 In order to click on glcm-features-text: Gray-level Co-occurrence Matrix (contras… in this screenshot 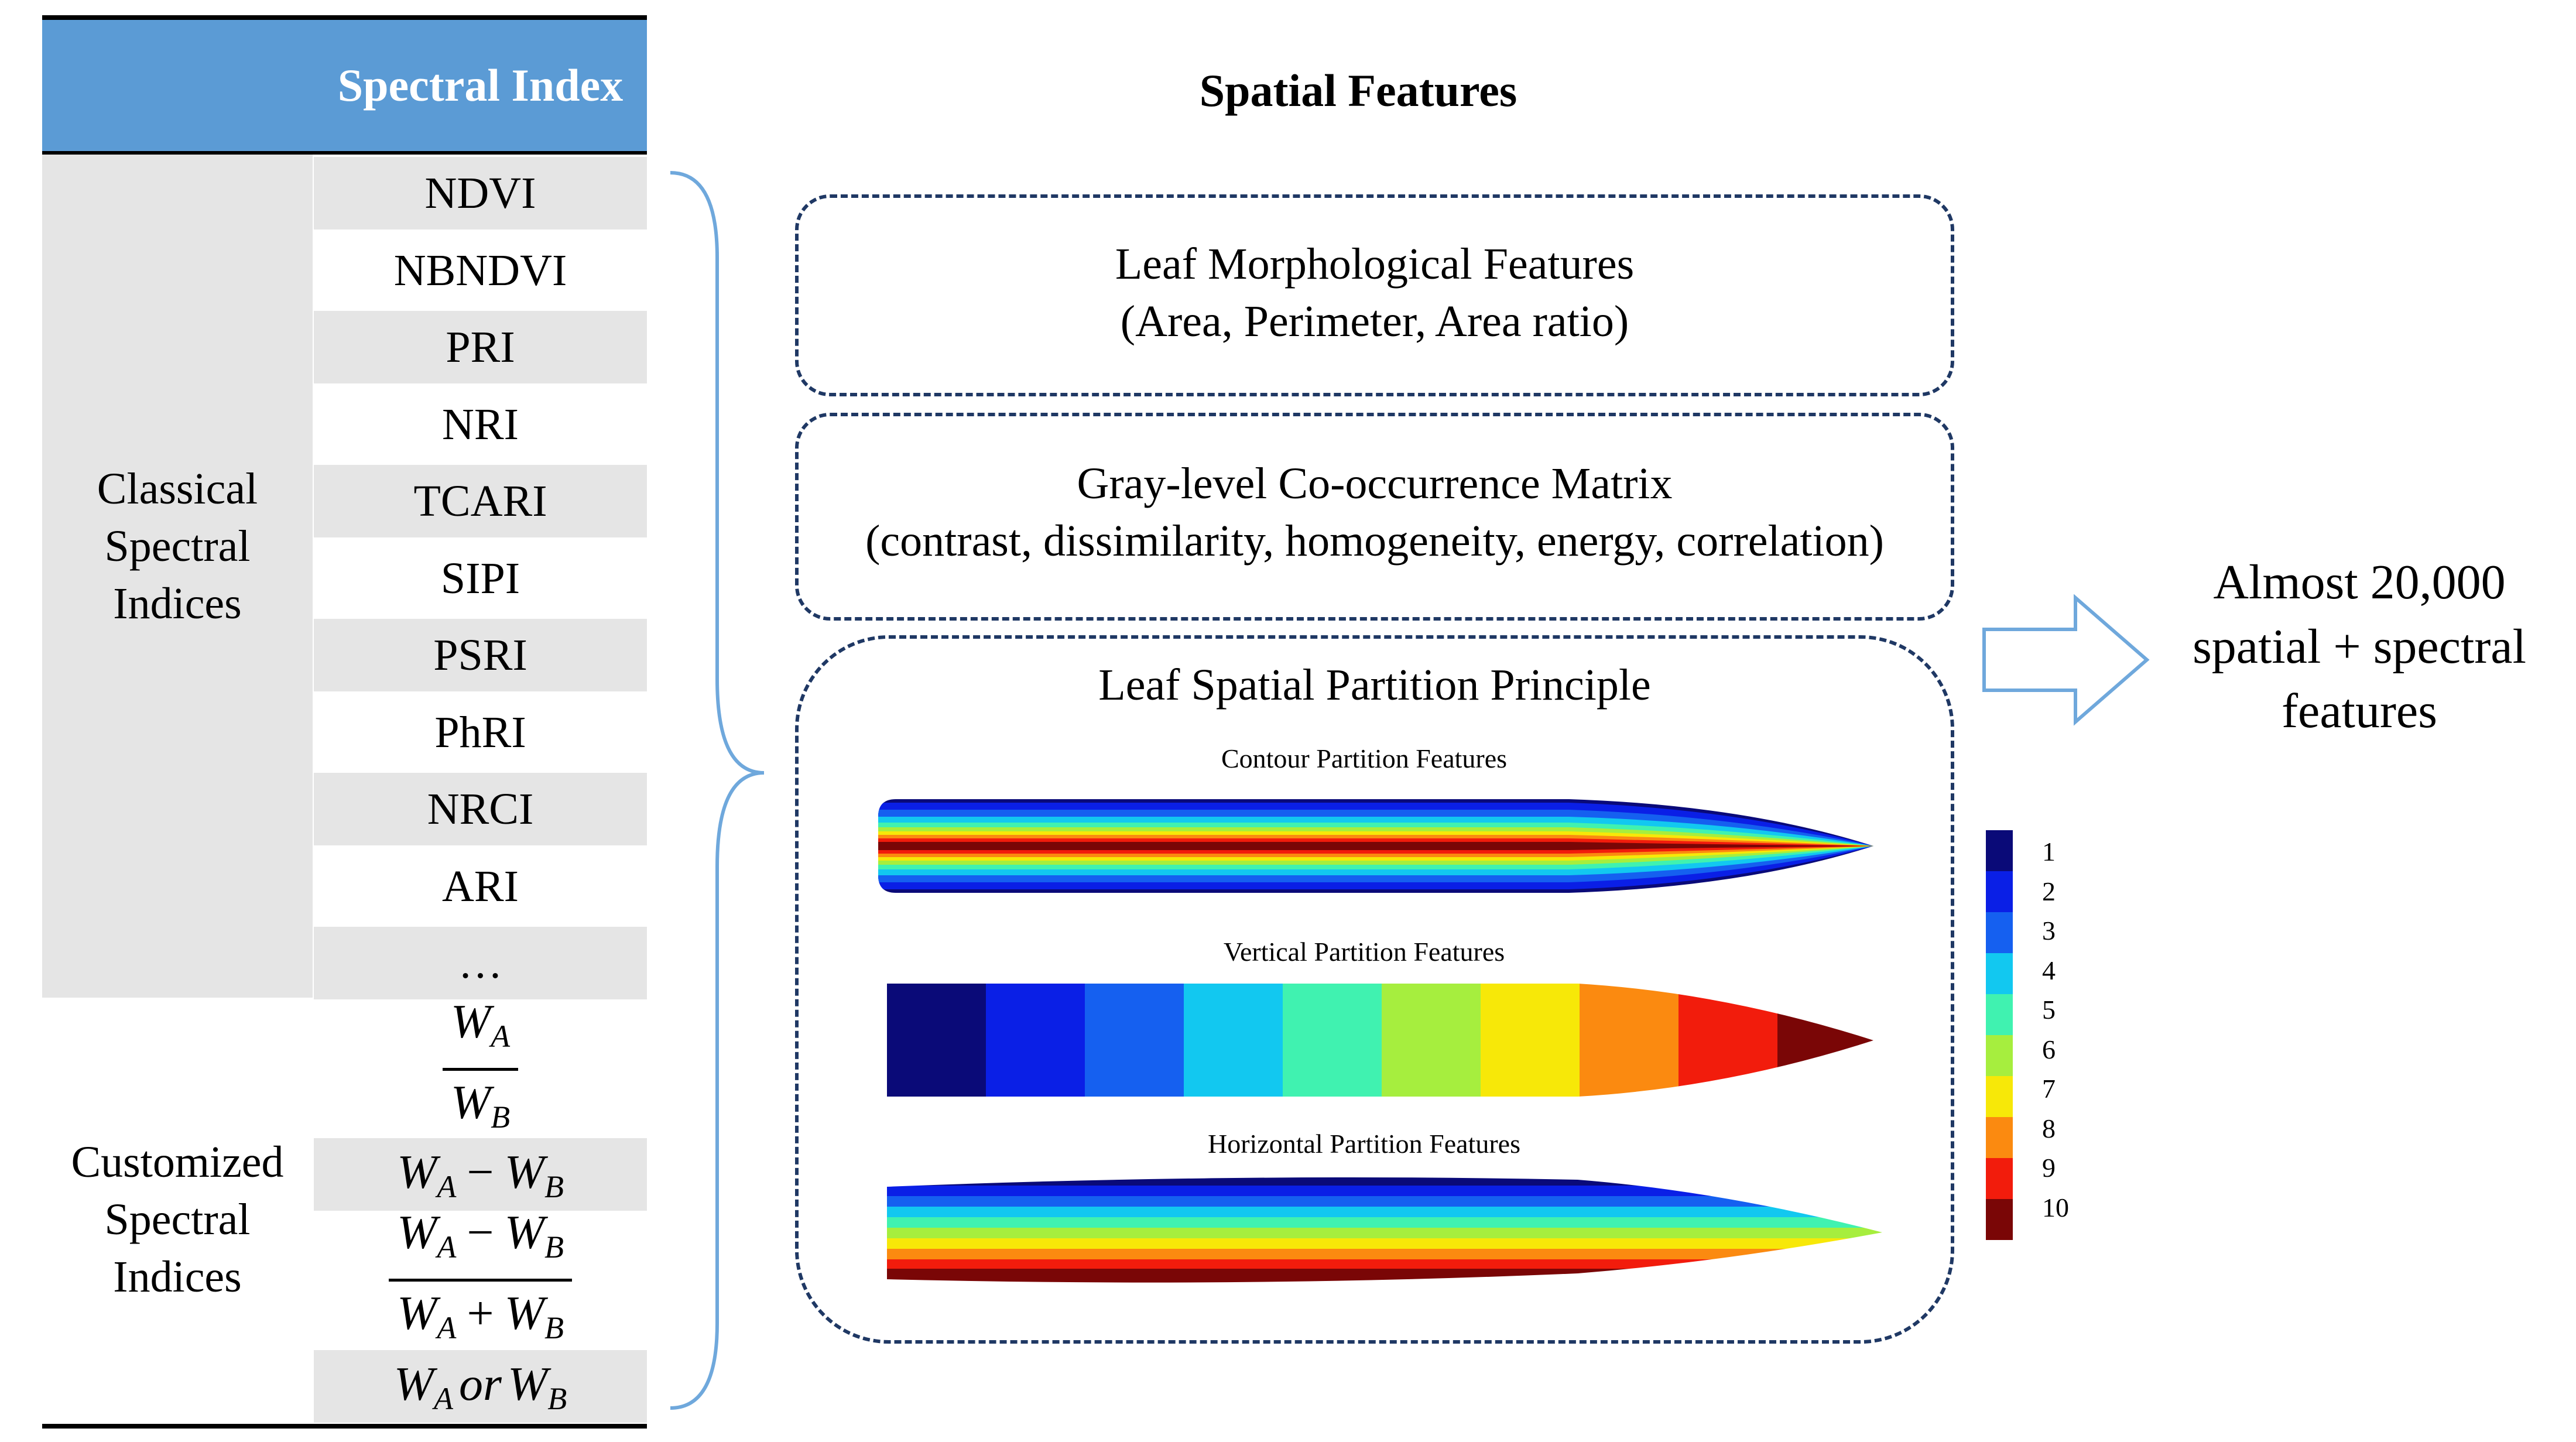, I will do `click(1374, 512)`.